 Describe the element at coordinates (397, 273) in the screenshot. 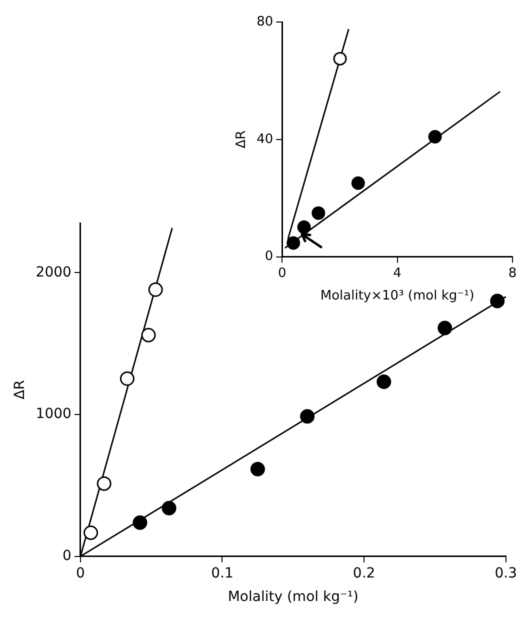

I see `x-tick-label: 4` at that location.